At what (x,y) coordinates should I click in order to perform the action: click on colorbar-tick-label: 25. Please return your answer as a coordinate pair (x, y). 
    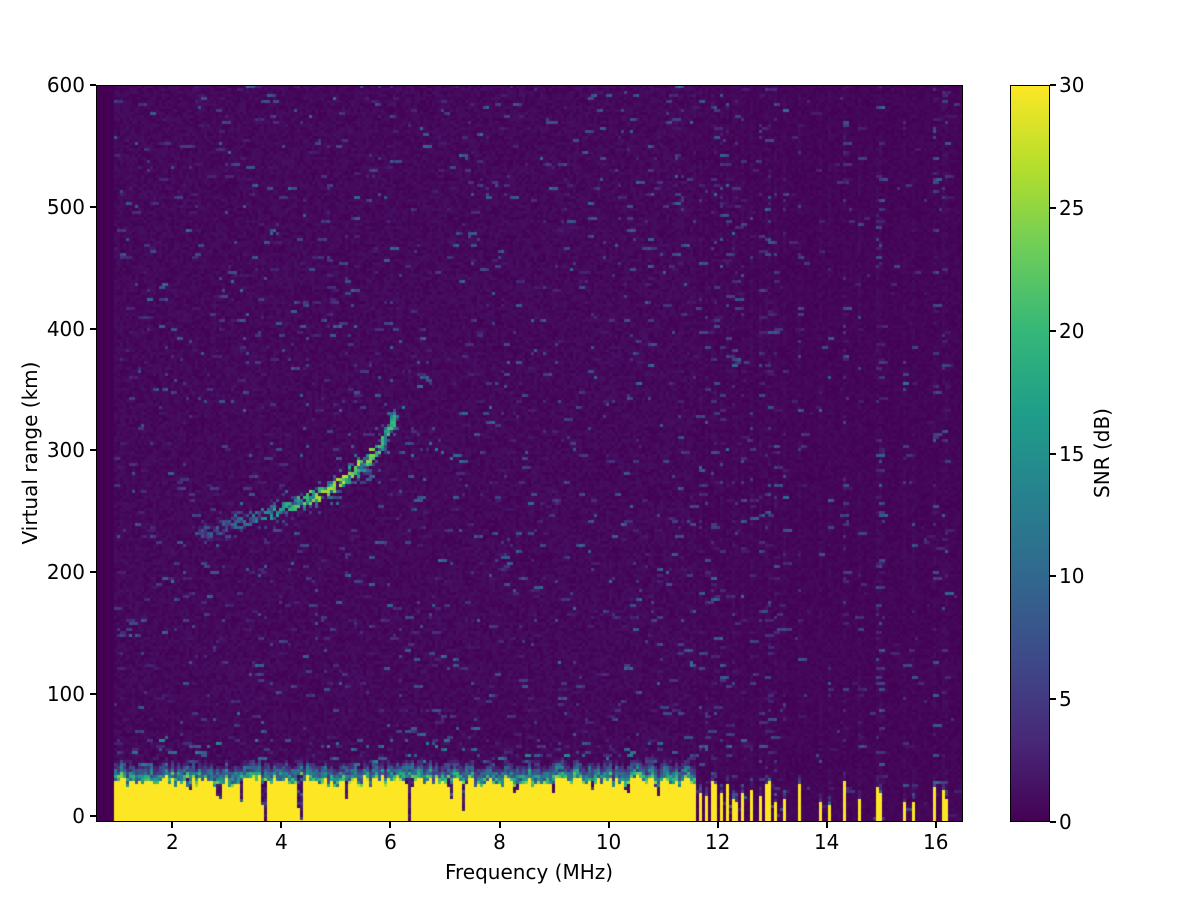
    Looking at the image, I should click on (1072, 207).